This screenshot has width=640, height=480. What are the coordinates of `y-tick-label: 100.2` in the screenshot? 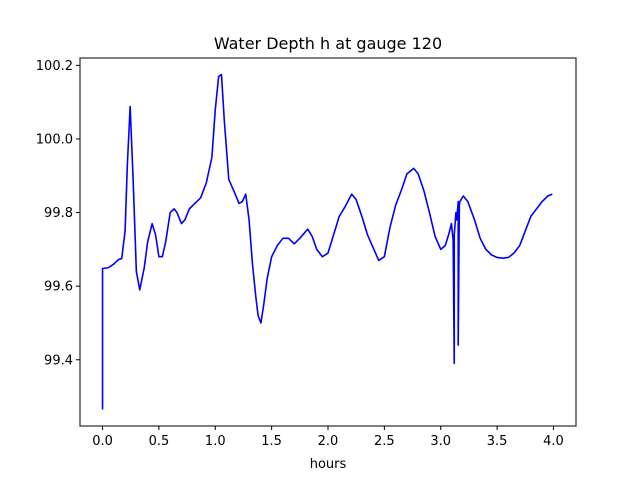 It's located at (54, 66).